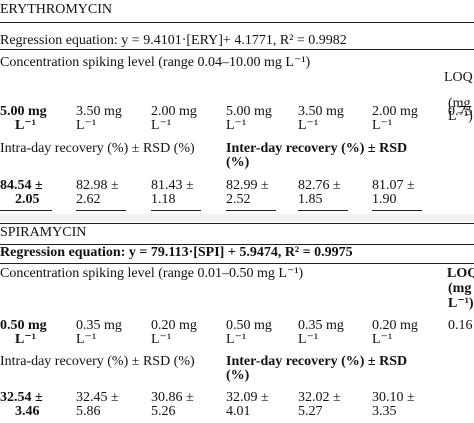 The width and height of the screenshot is (474, 423). What do you see at coordinates (308, 339) in the screenshot?
I see `level-5-unit-spi: L⁻¹` at bounding box center [308, 339].